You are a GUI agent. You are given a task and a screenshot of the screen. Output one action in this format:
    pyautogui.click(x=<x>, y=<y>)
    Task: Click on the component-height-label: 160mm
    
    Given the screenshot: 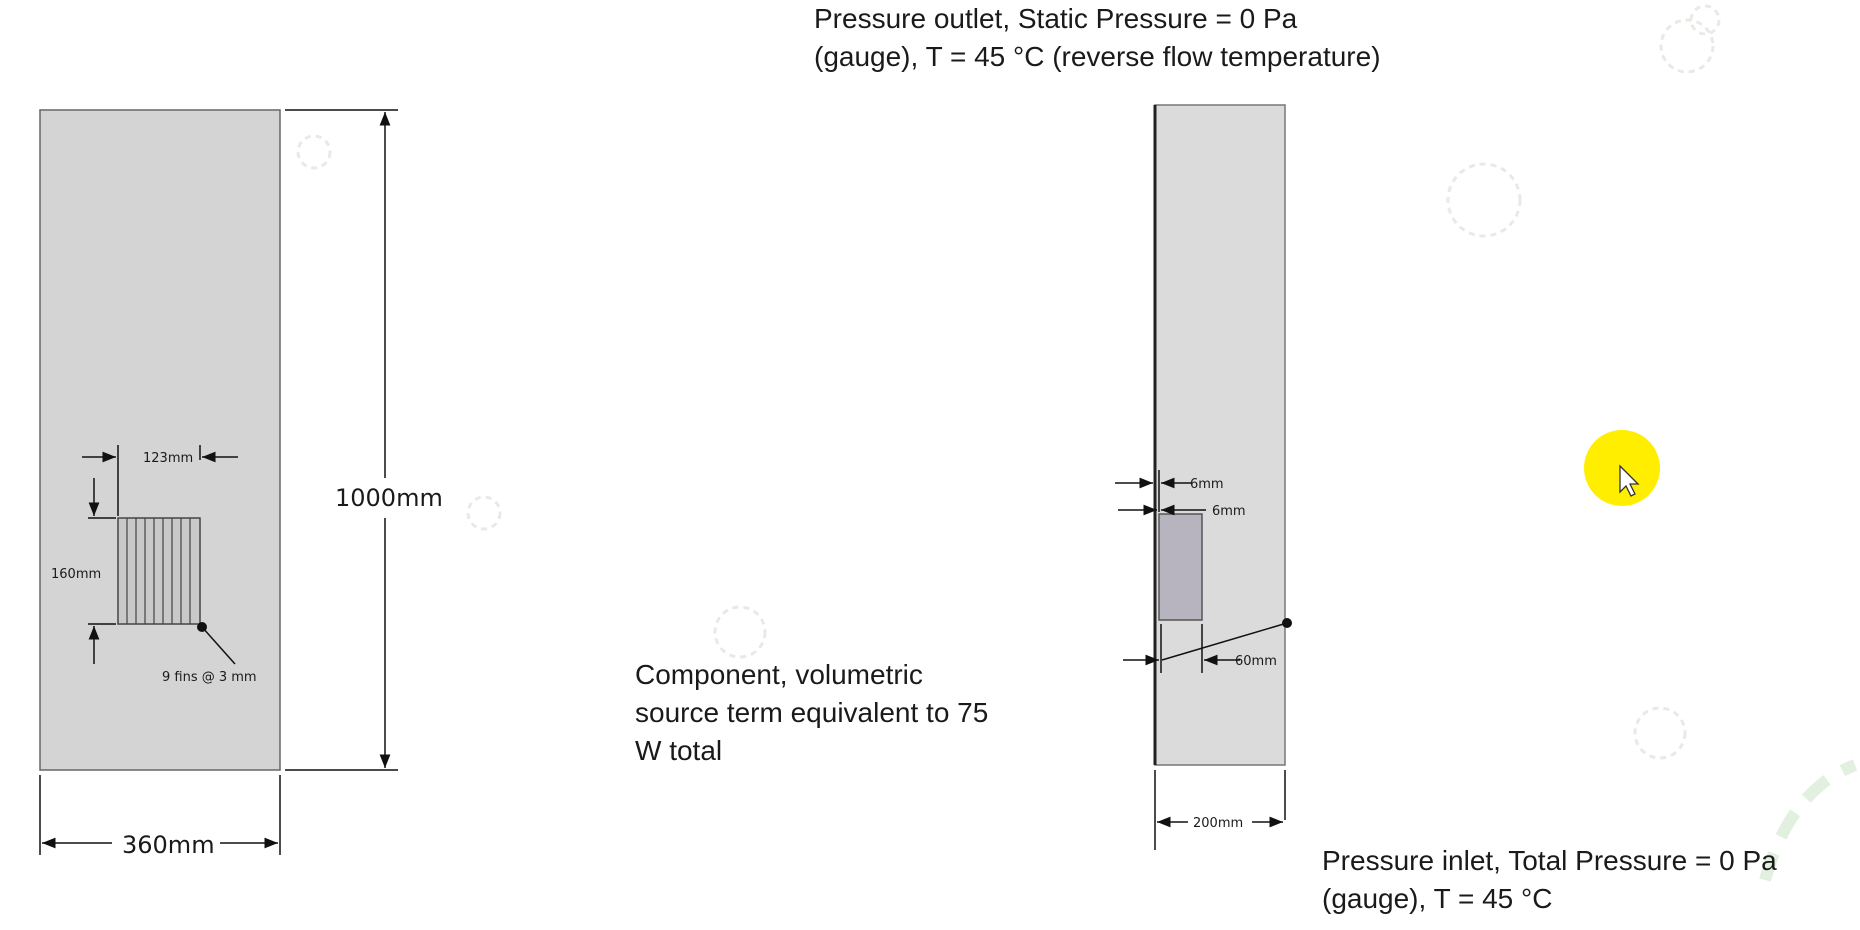 What is the action you would take?
    pyautogui.click(x=76, y=574)
    